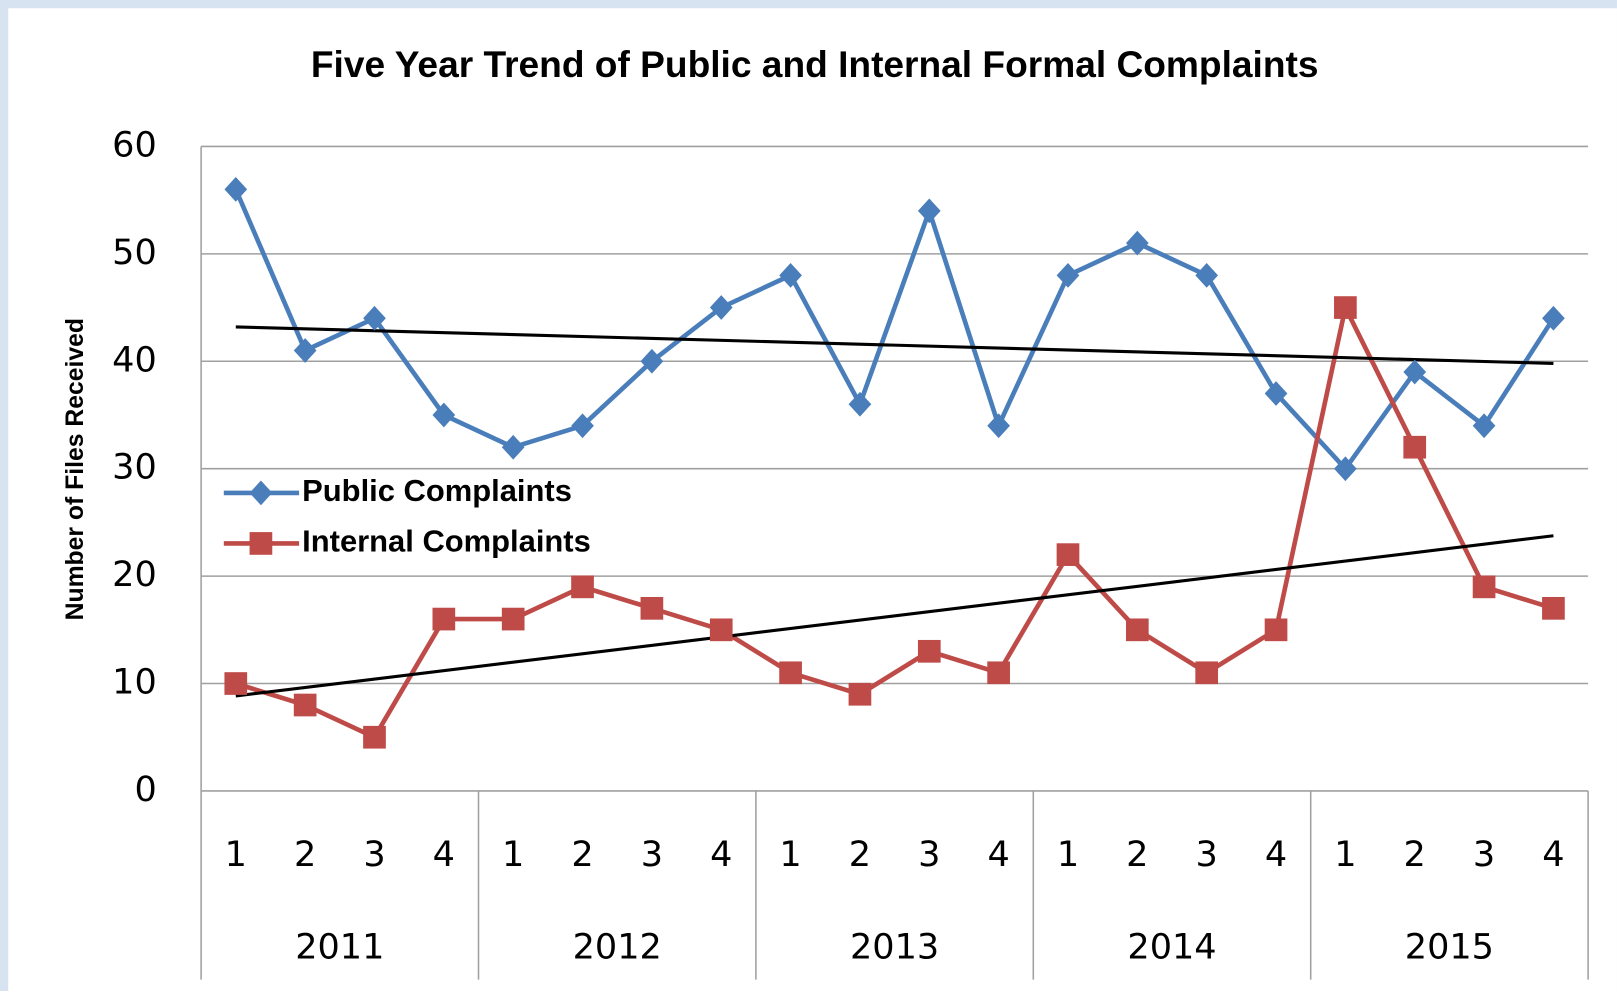 Image resolution: width=1617 pixels, height=995 pixels. I want to click on y-tick-label: 20, so click(134, 574).